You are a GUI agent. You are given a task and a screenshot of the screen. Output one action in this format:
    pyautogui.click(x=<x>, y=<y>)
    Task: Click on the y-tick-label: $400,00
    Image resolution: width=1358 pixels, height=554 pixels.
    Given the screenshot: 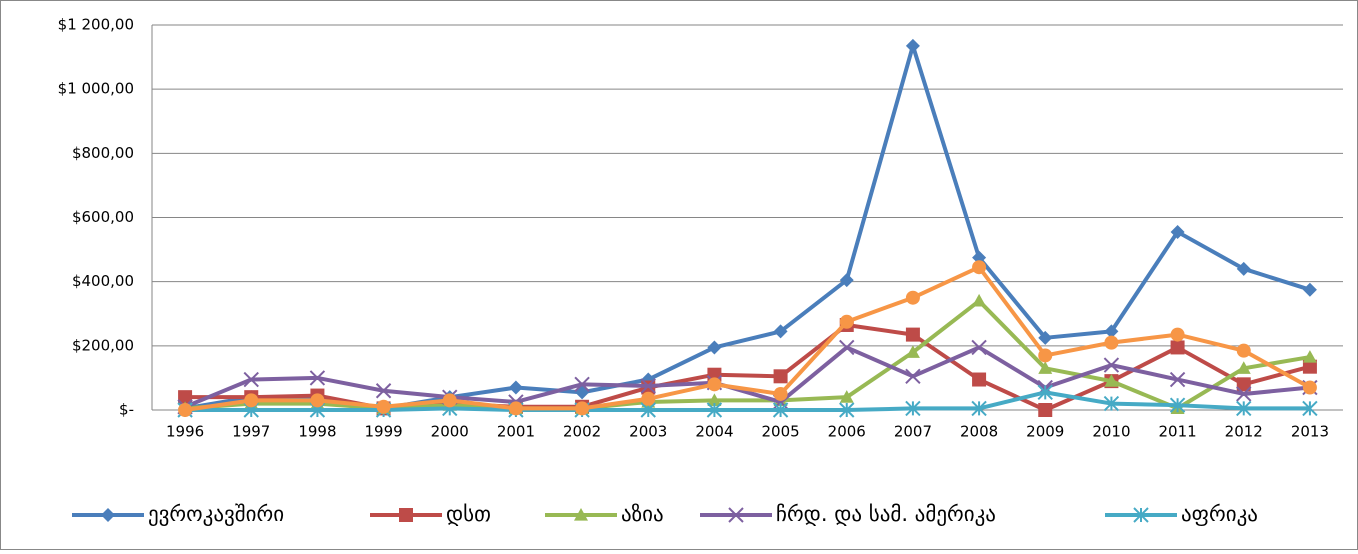 What is the action you would take?
    pyautogui.click(x=103, y=281)
    